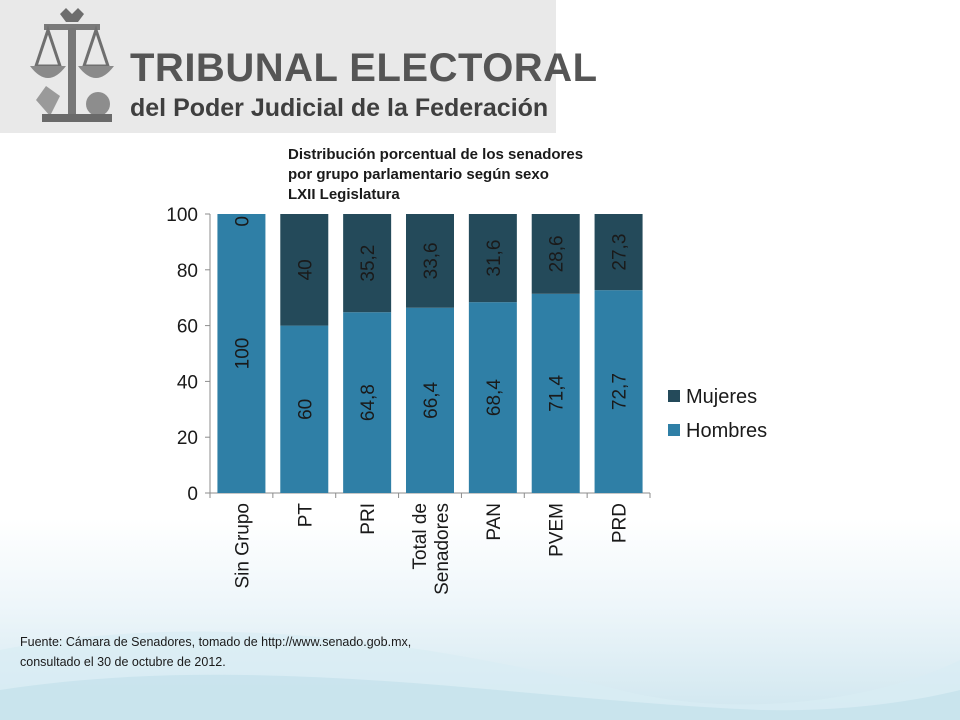 The image size is (960, 720). What do you see at coordinates (674, 396) in the screenshot?
I see `legend-swatch-mujeres` at bounding box center [674, 396].